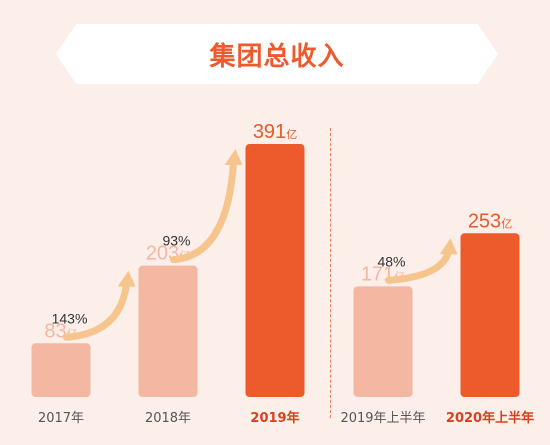 Image resolution: width=550 pixels, height=445 pixels. I want to click on bar-value-label-2: 391亿, so click(275, 132).